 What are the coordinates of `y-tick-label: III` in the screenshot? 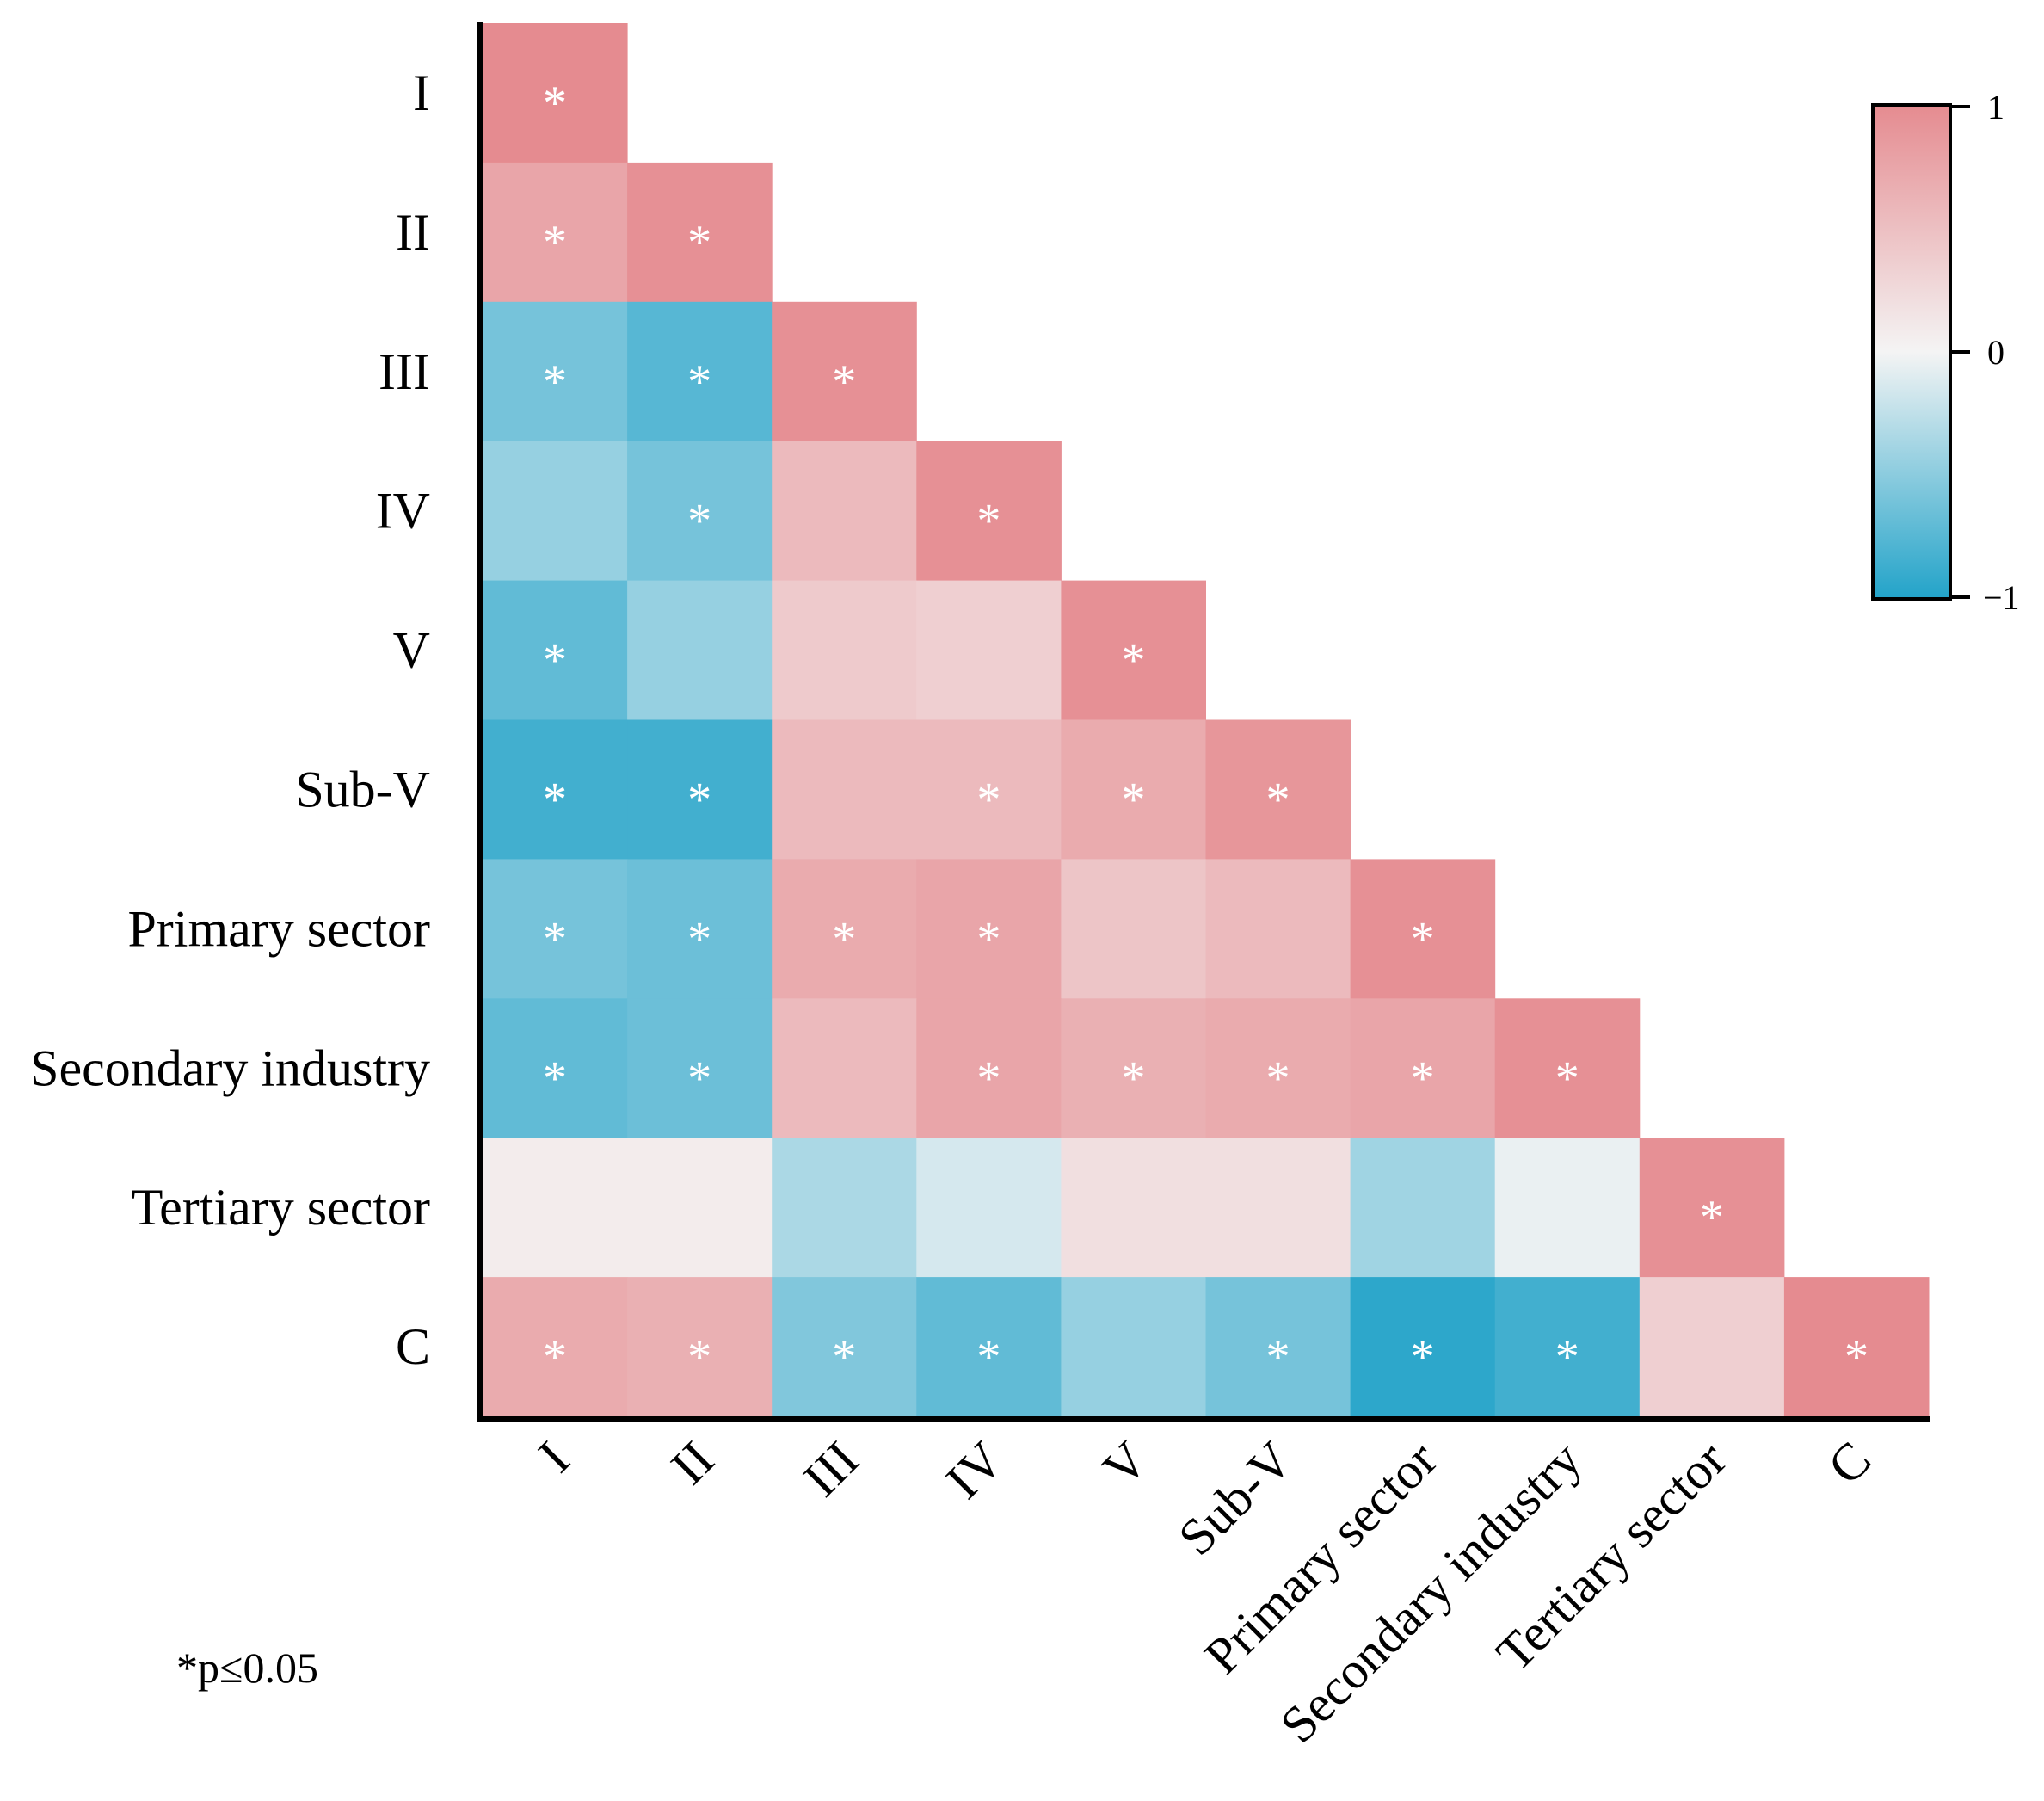 It's located at (405, 371).